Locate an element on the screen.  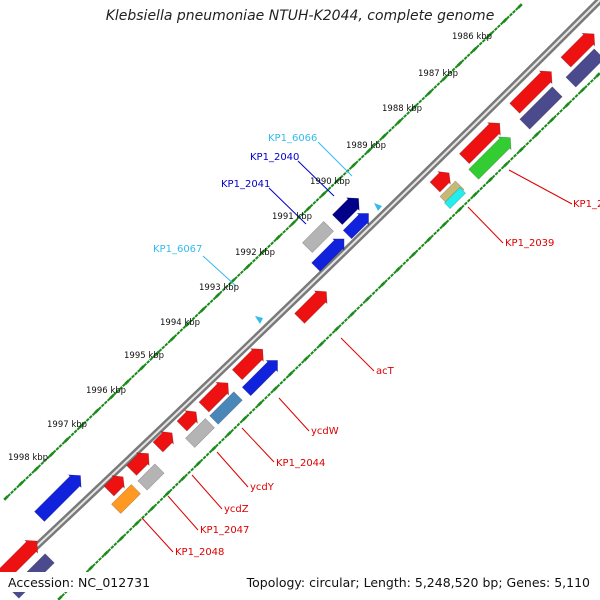
gene-label: KP1_2044 is located at coordinates (300, 463).